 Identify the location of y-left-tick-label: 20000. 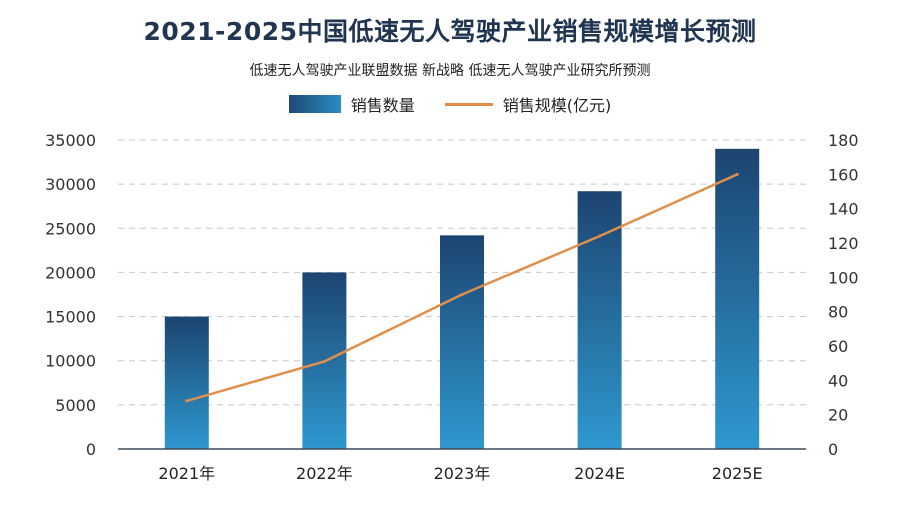
(70, 272).